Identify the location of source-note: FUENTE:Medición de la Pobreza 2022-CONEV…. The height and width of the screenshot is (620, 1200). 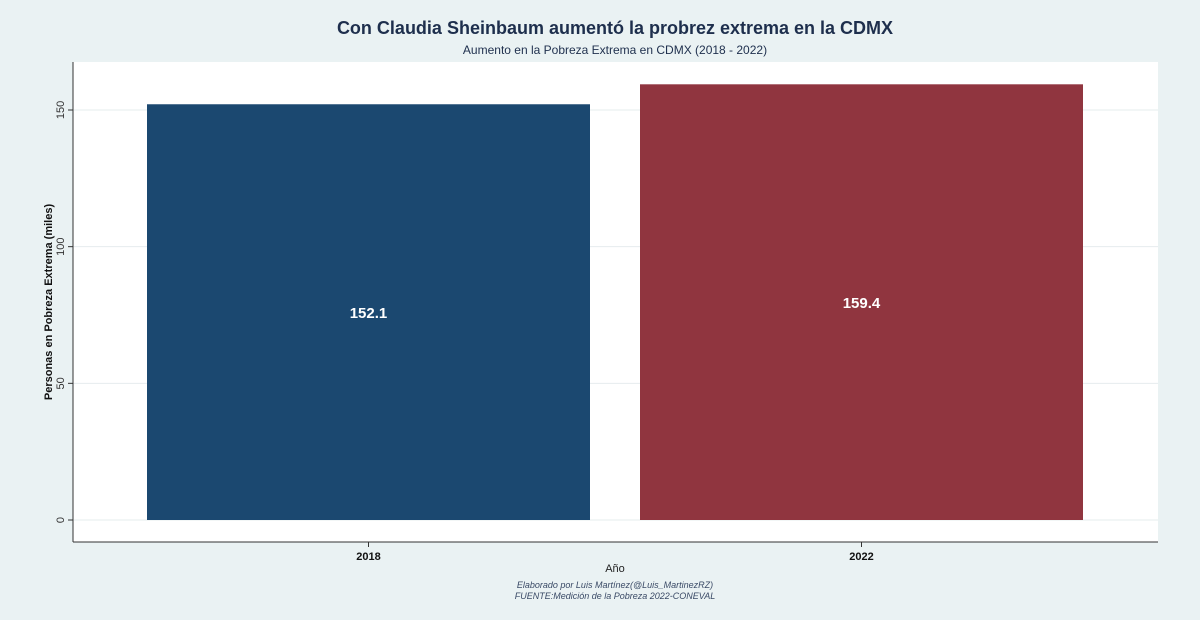
(615, 596).